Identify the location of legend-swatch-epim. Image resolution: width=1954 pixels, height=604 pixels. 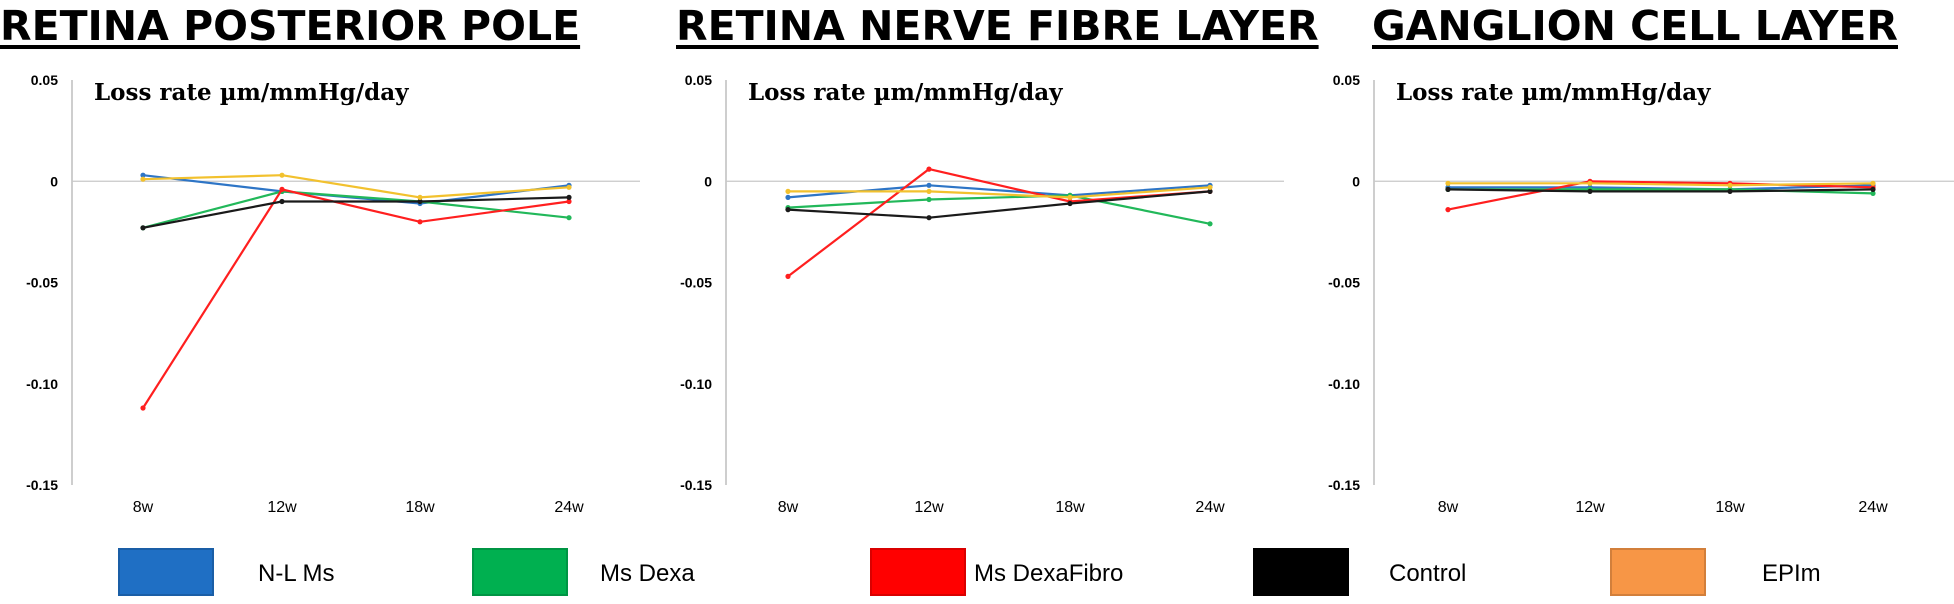
(1658, 572).